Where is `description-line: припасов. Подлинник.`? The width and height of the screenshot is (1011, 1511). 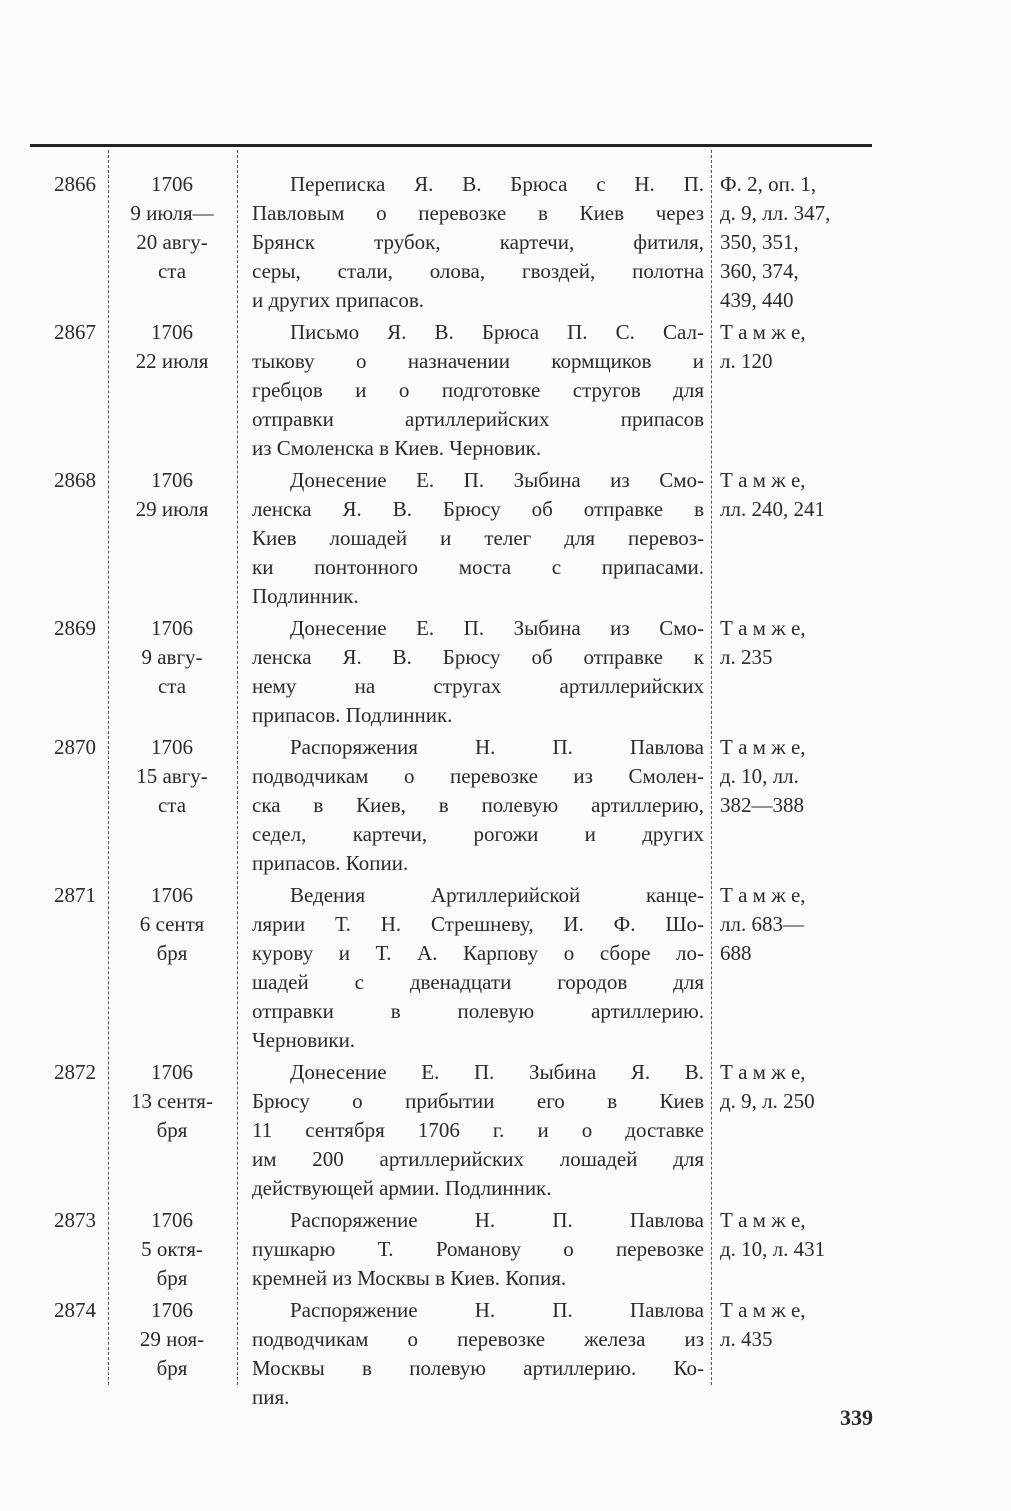 description-line: припасов. Подлинник. is located at coordinates (352, 715).